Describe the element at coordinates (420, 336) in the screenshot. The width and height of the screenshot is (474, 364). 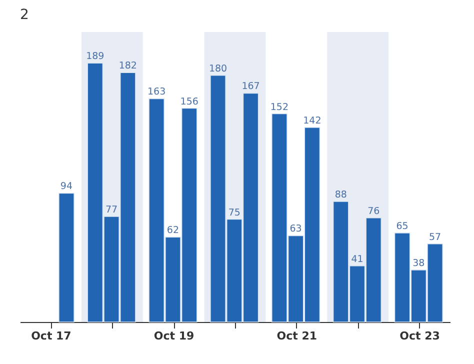
I see `x-tick-label: Oct 23` at that location.